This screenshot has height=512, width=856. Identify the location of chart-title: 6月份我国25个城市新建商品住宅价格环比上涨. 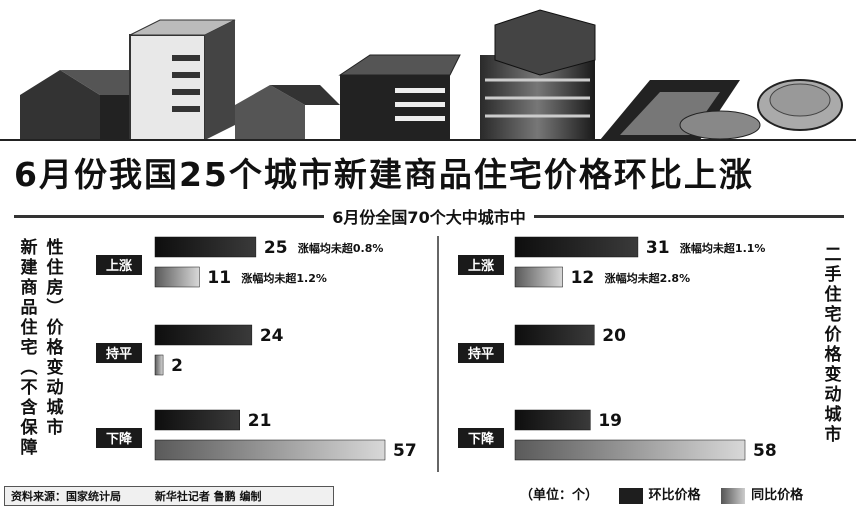
(384, 174).